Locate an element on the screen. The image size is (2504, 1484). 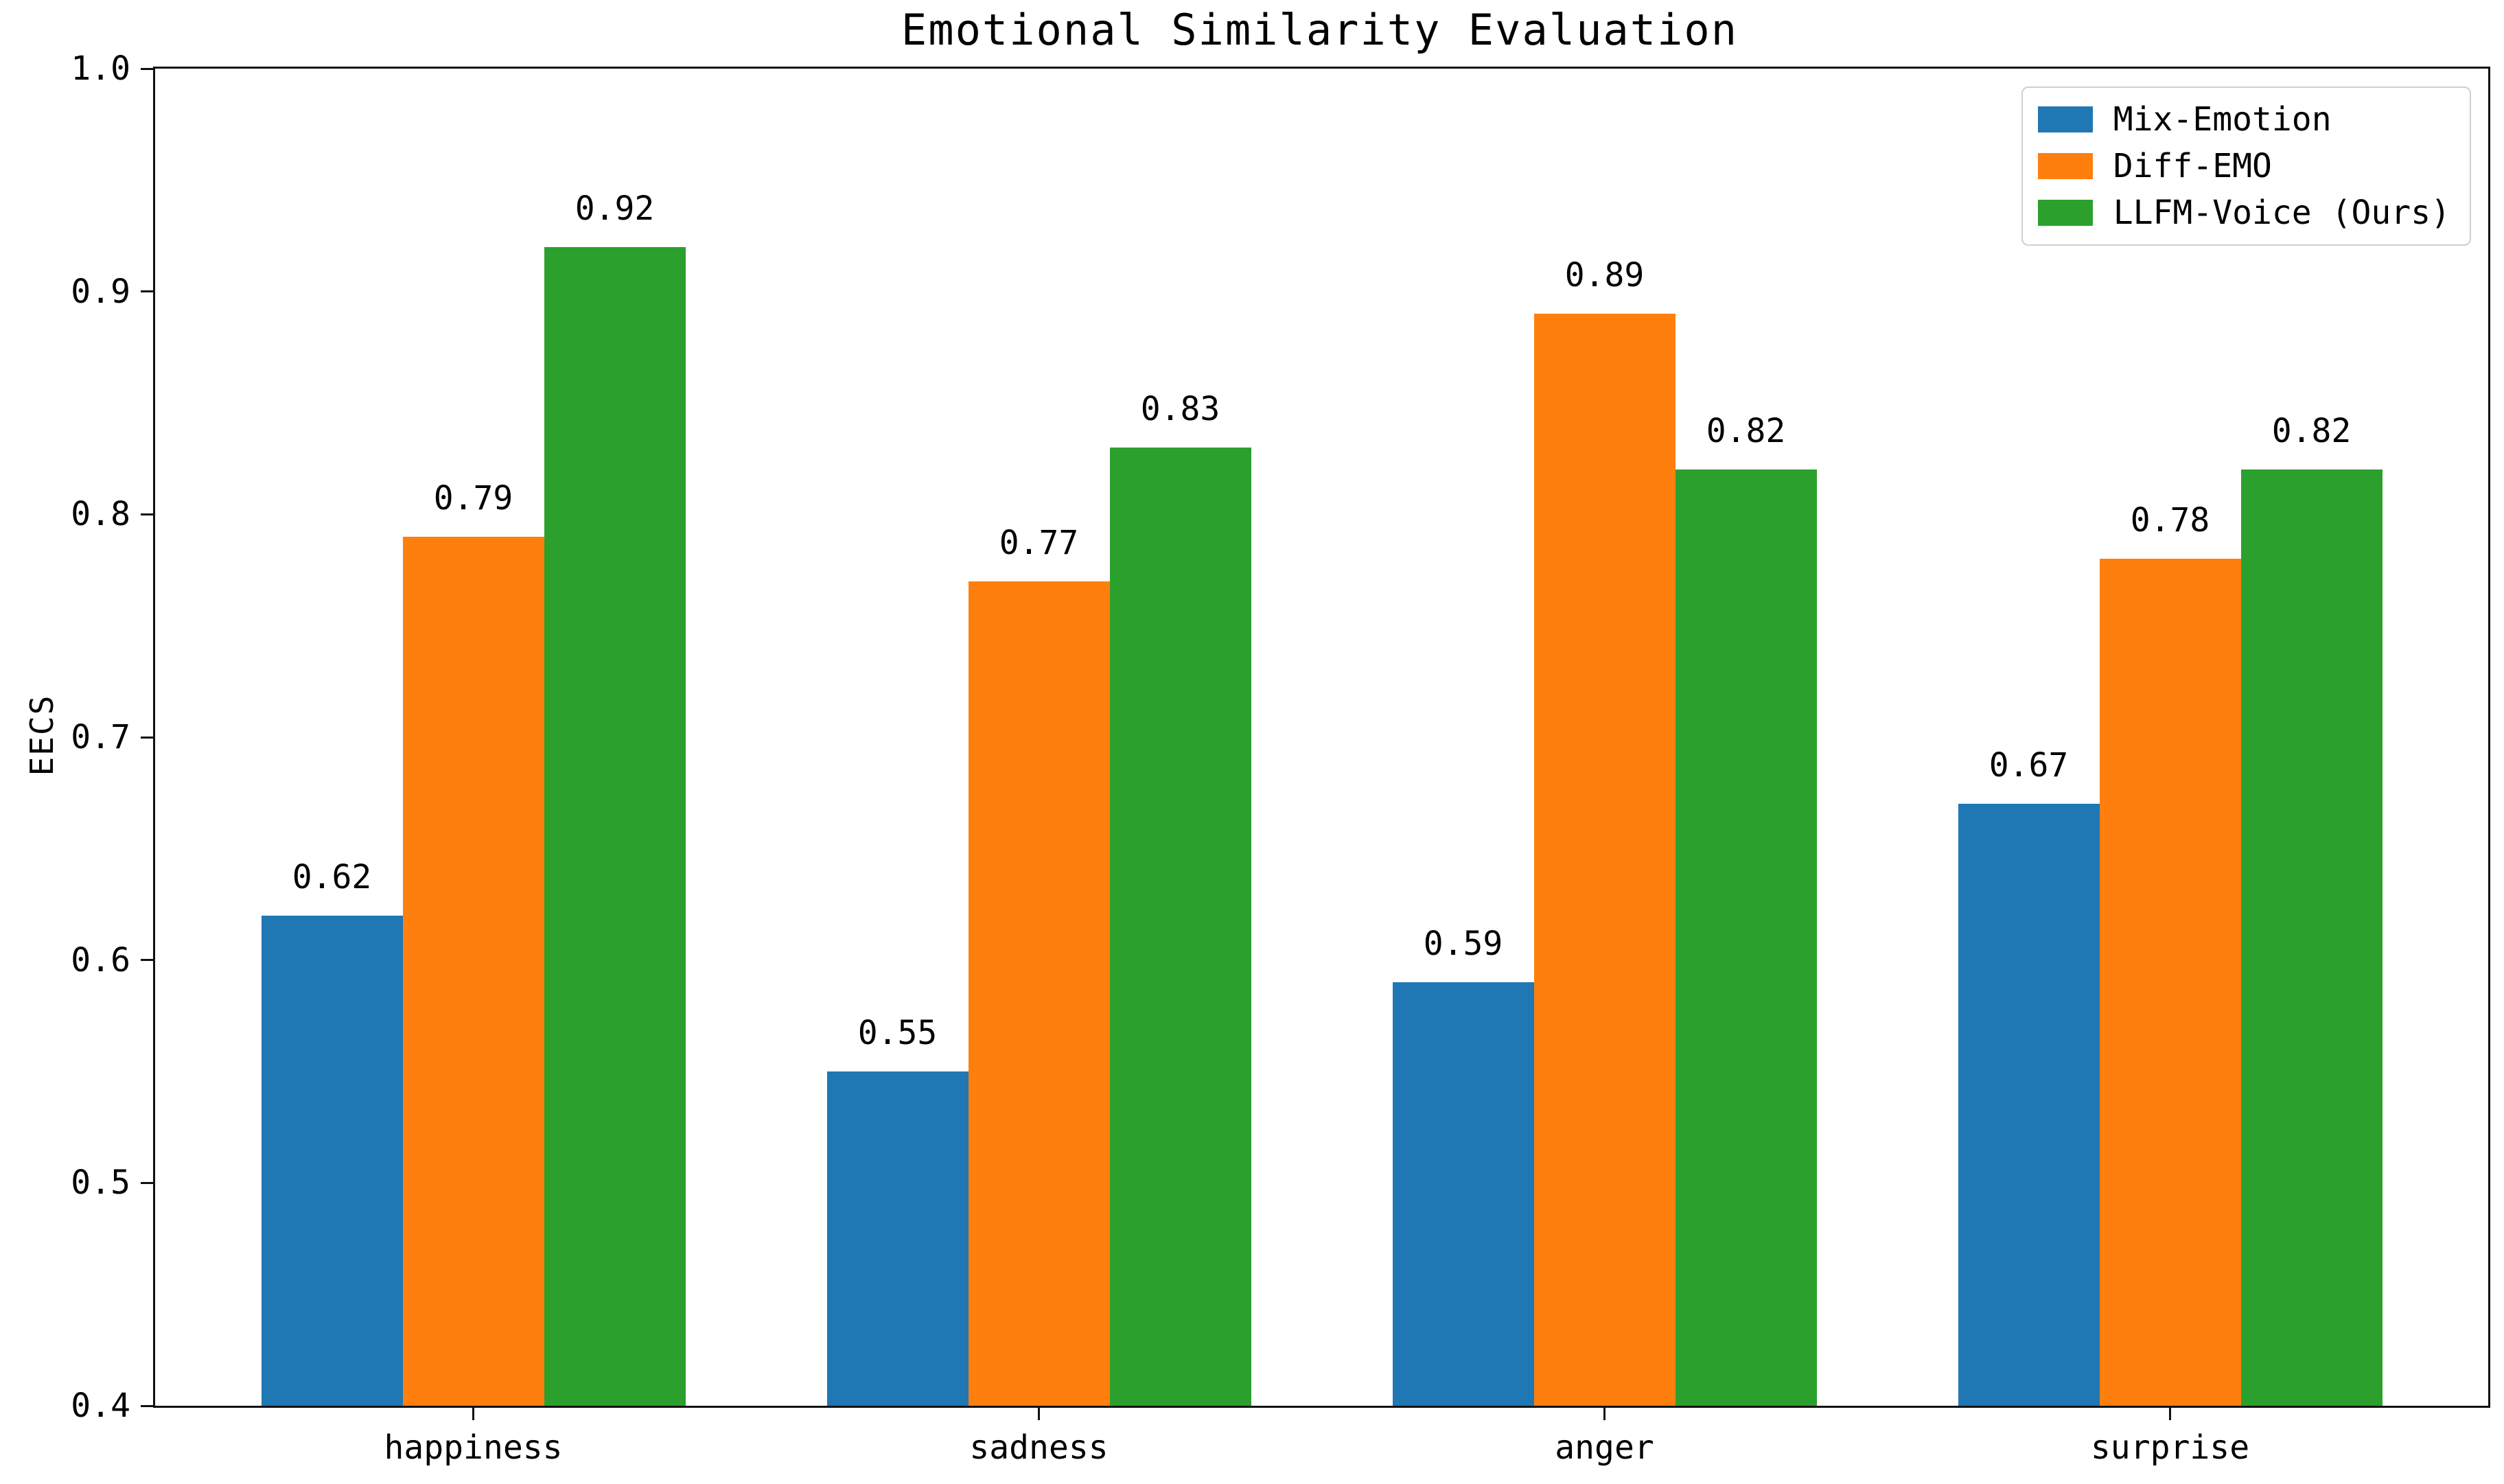
bar-value-label-anger-mix-emotion: 0.59 is located at coordinates (1463, 944).